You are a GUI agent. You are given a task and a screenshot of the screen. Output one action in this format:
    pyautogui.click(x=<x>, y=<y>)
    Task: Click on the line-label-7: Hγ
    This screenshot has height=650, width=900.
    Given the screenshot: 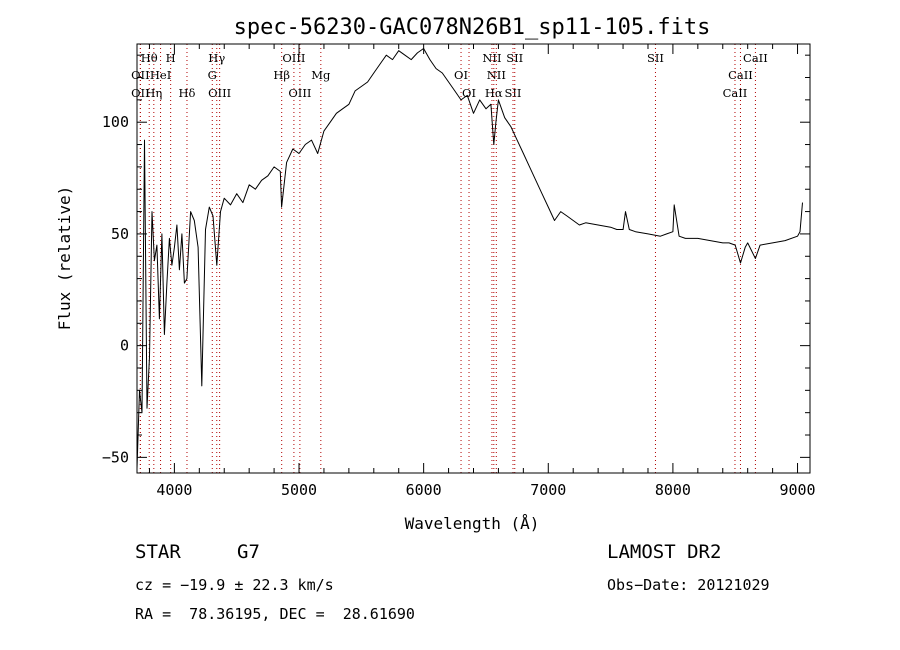 What is the action you would take?
    pyautogui.click(x=216, y=58)
    